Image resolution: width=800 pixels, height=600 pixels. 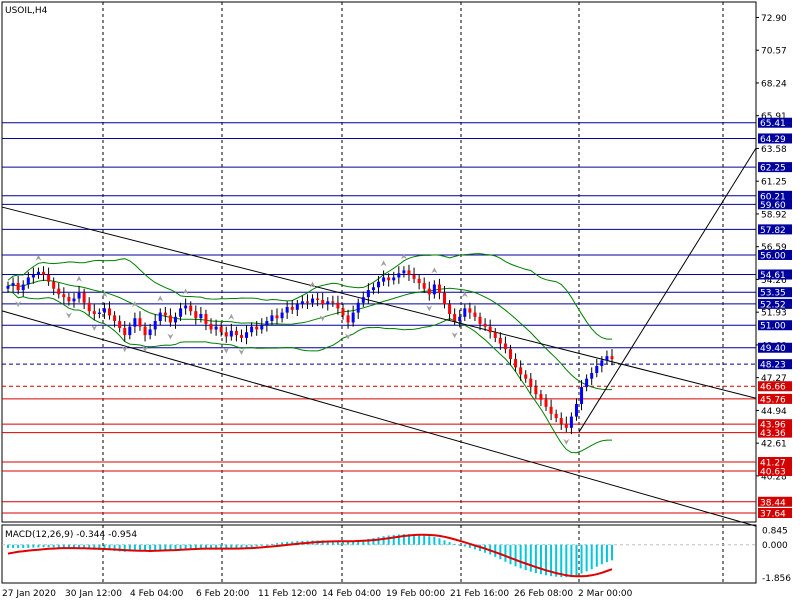 What do you see at coordinates (351, 594) in the screenshot?
I see `time-tick-label: 14 Feb 04:00` at bounding box center [351, 594].